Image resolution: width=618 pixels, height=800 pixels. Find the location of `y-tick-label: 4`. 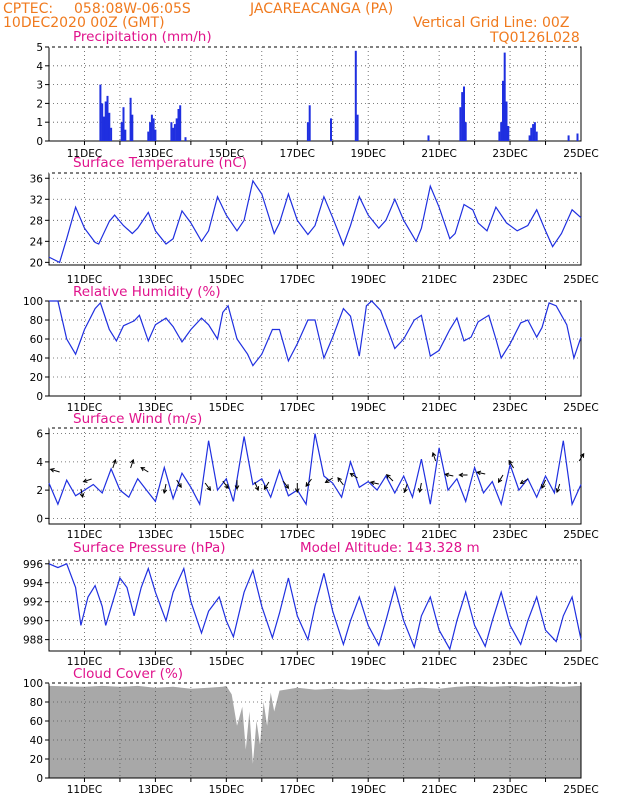

y-tick-label: 4 is located at coordinates (39, 67).